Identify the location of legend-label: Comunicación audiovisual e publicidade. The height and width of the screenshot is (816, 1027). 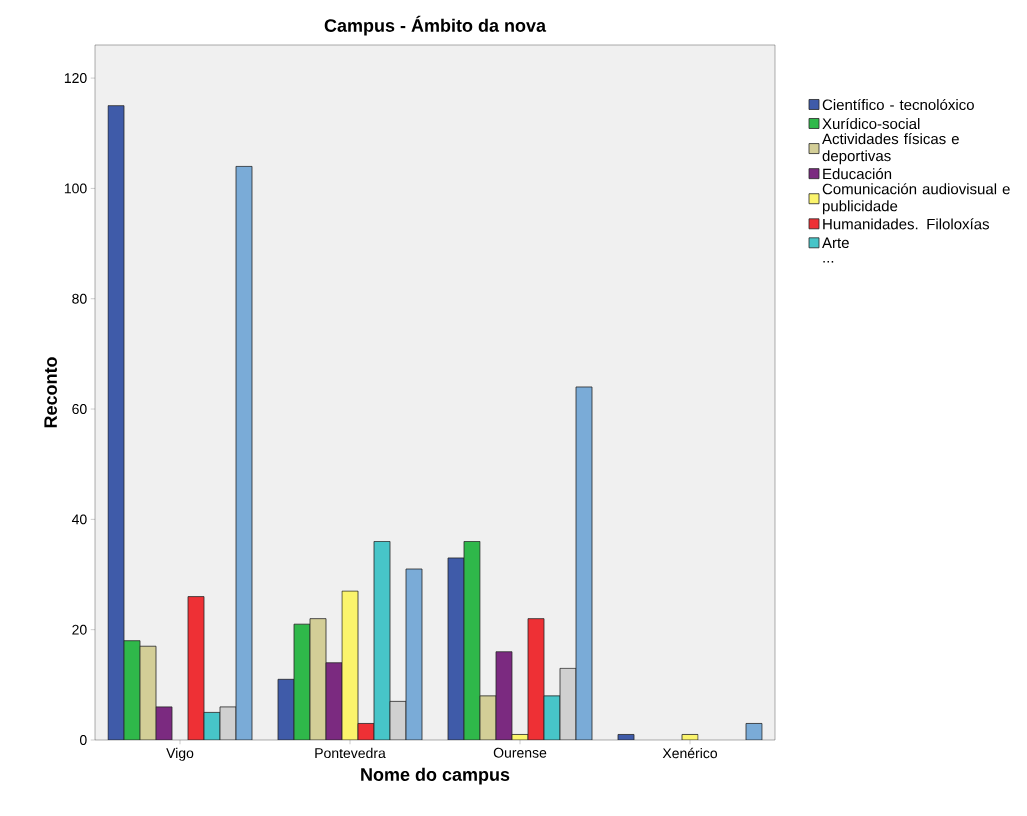
(916, 199).